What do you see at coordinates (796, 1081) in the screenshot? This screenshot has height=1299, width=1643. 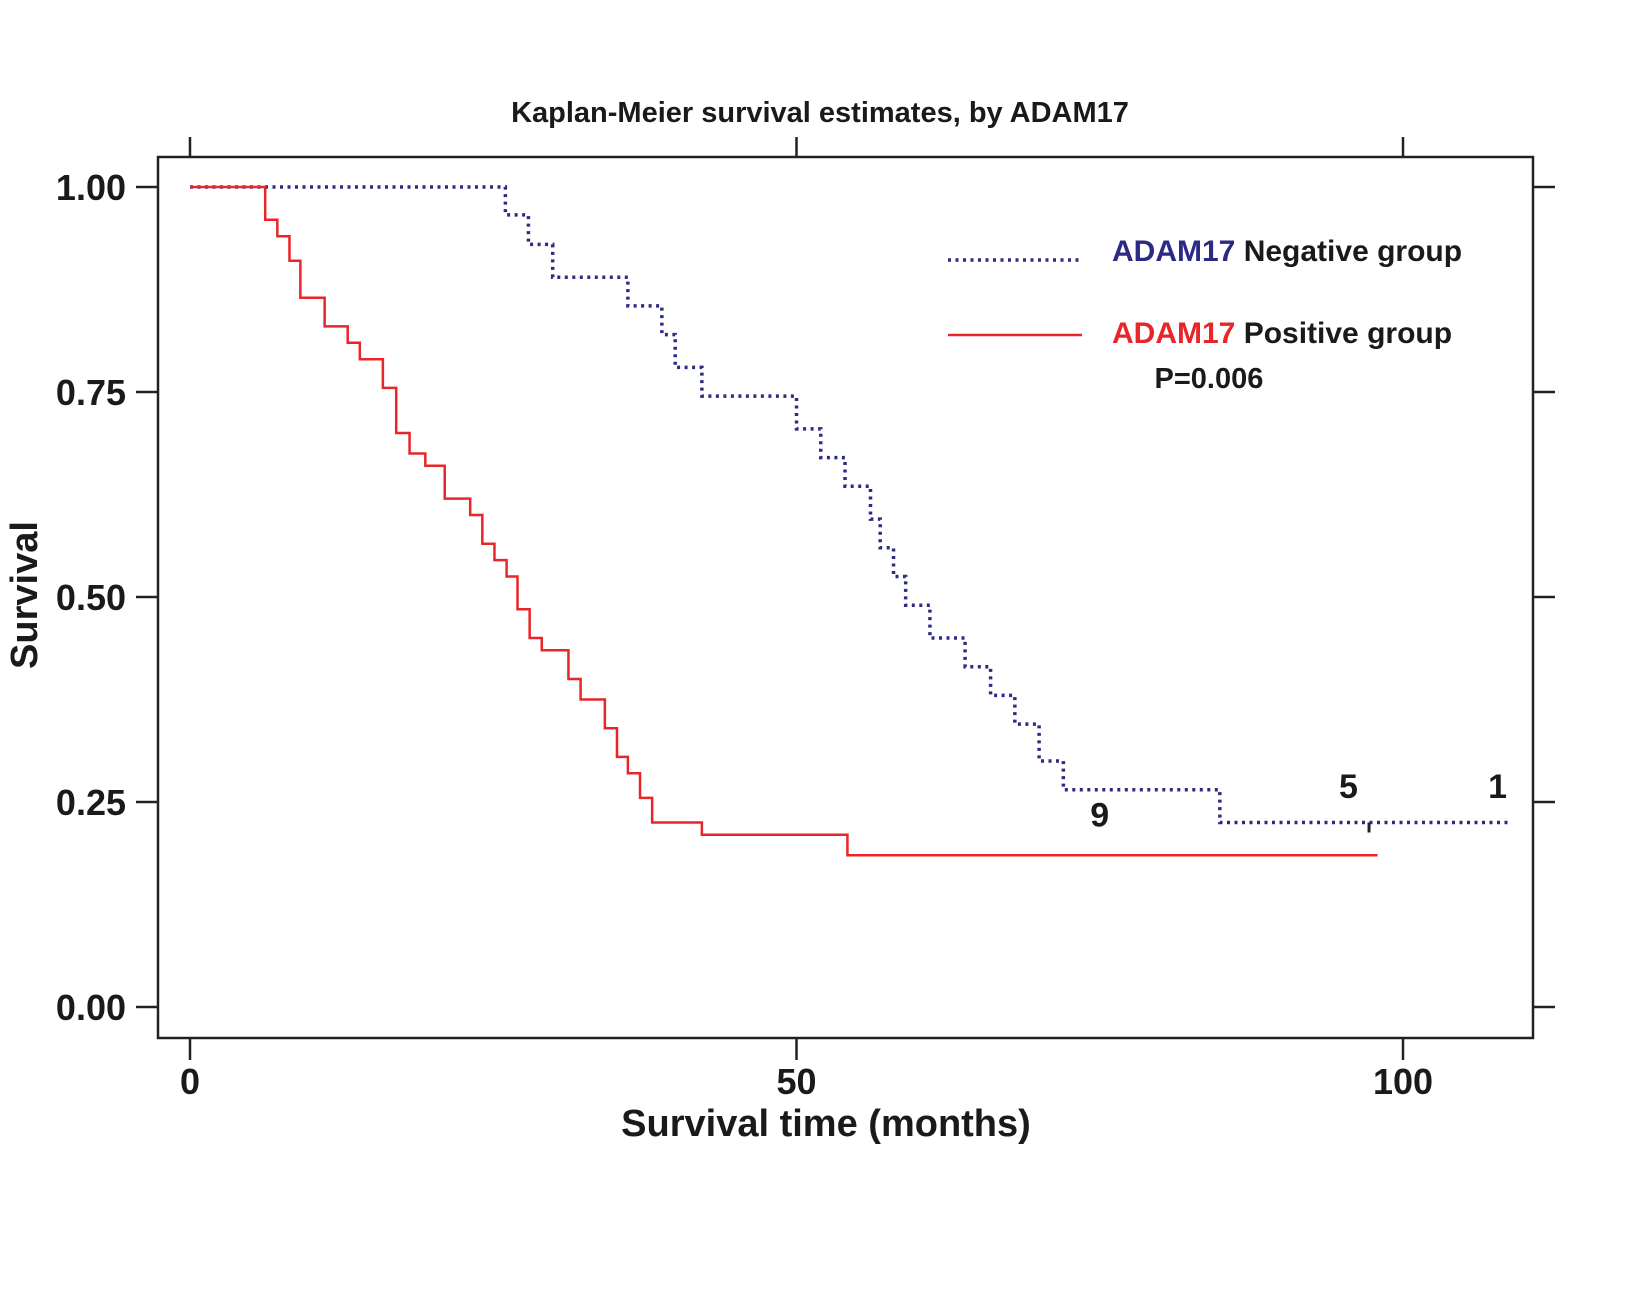 I see `x-tick-label: 50` at bounding box center [796, 1081].